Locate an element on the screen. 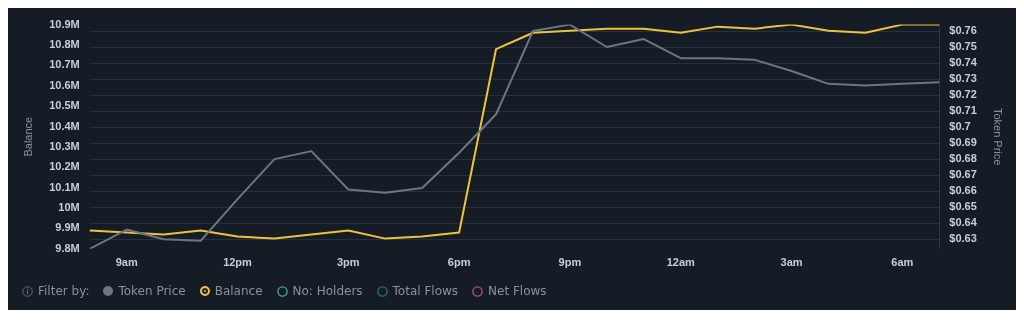 Image resolution: width=1024 pixels, height=326 pixels. y2-tick-label: $0.67 is located at coordinates (963, 174).